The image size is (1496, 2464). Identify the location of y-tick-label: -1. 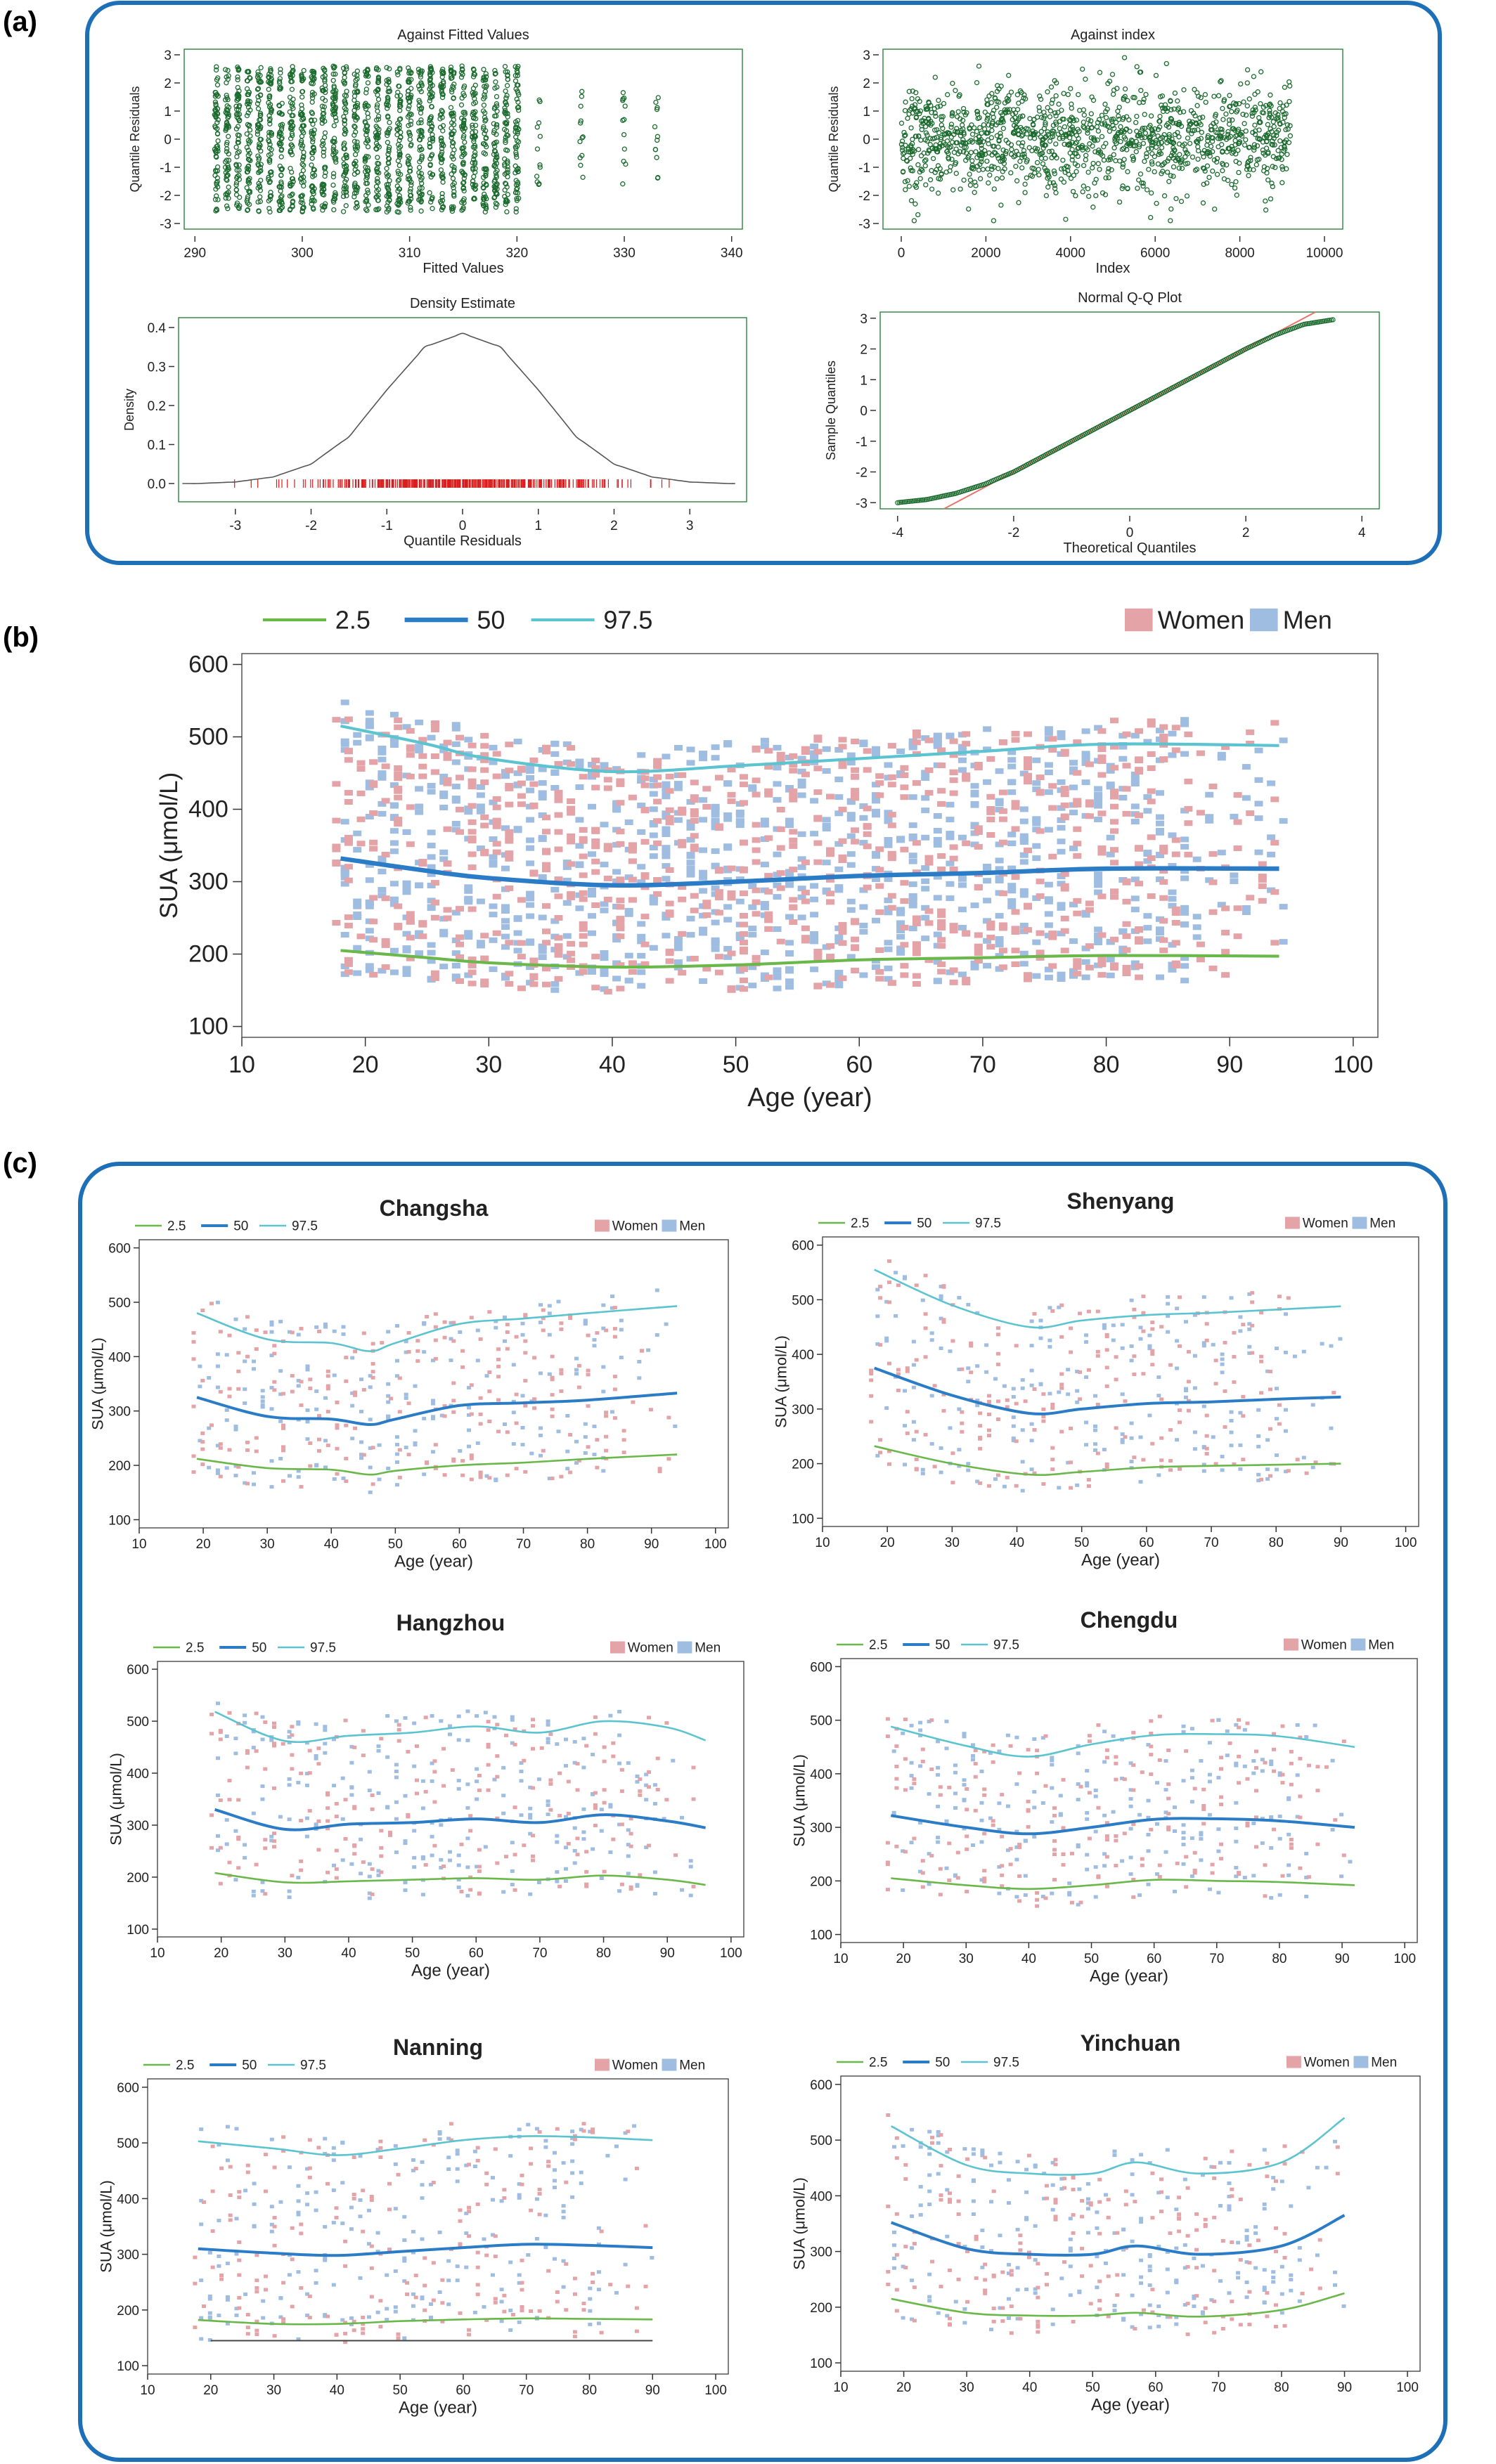
(864, 169).